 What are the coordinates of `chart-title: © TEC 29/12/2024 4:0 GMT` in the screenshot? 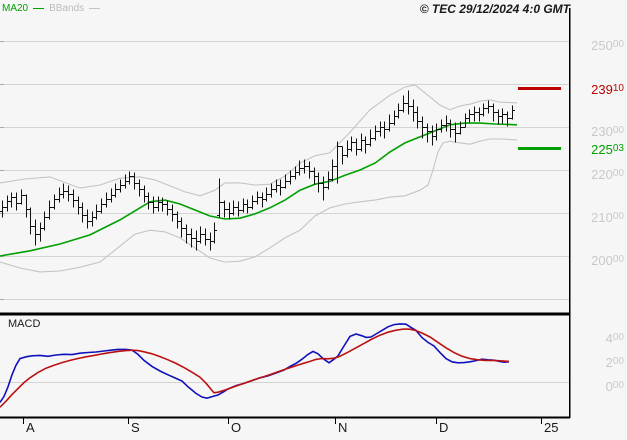 It's located at (494, 9).